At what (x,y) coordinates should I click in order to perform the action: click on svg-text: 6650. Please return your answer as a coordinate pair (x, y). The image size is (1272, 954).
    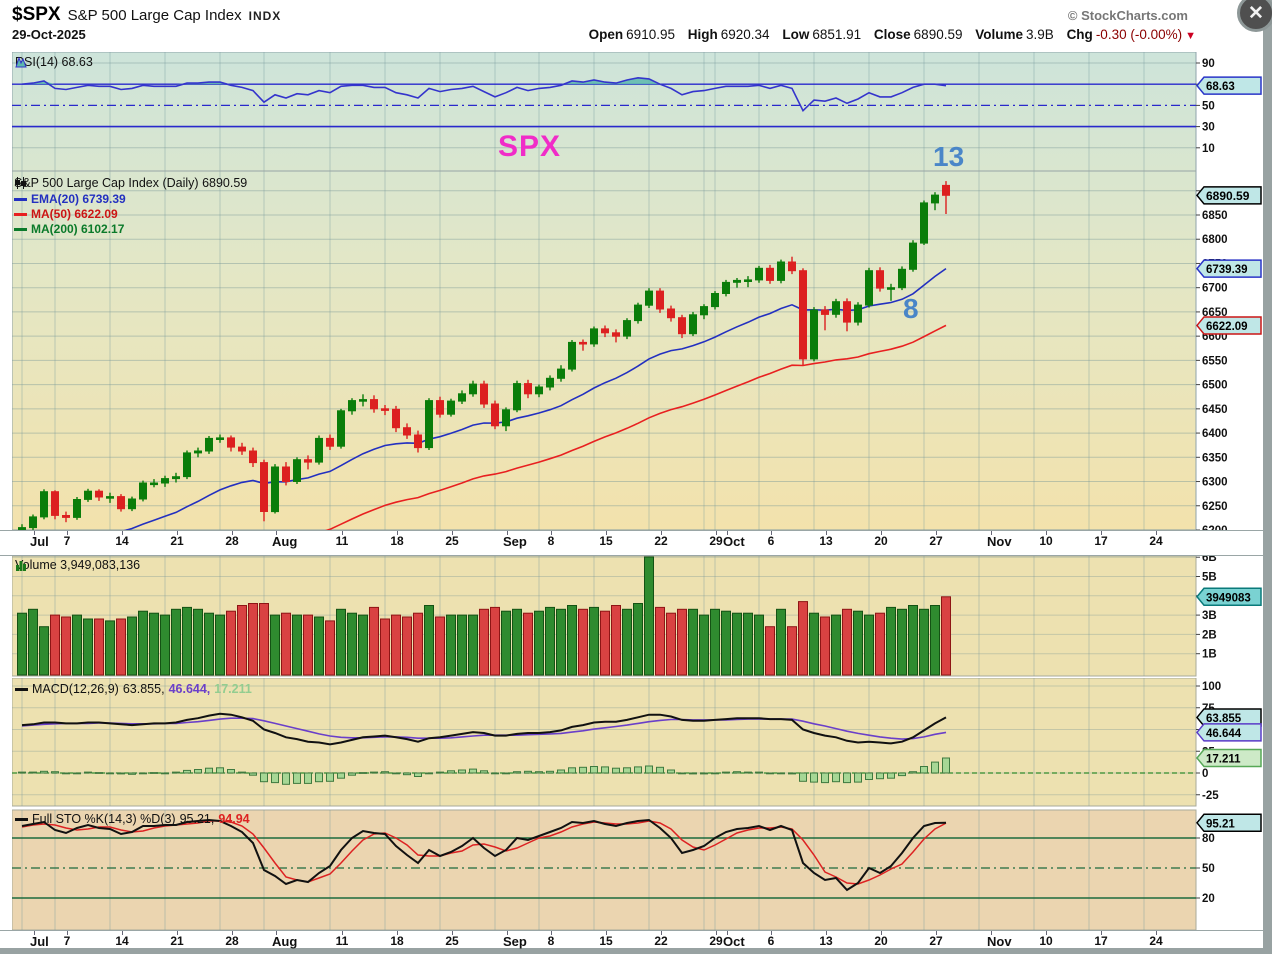
    Looking at the image, I should click on (1215, 313).